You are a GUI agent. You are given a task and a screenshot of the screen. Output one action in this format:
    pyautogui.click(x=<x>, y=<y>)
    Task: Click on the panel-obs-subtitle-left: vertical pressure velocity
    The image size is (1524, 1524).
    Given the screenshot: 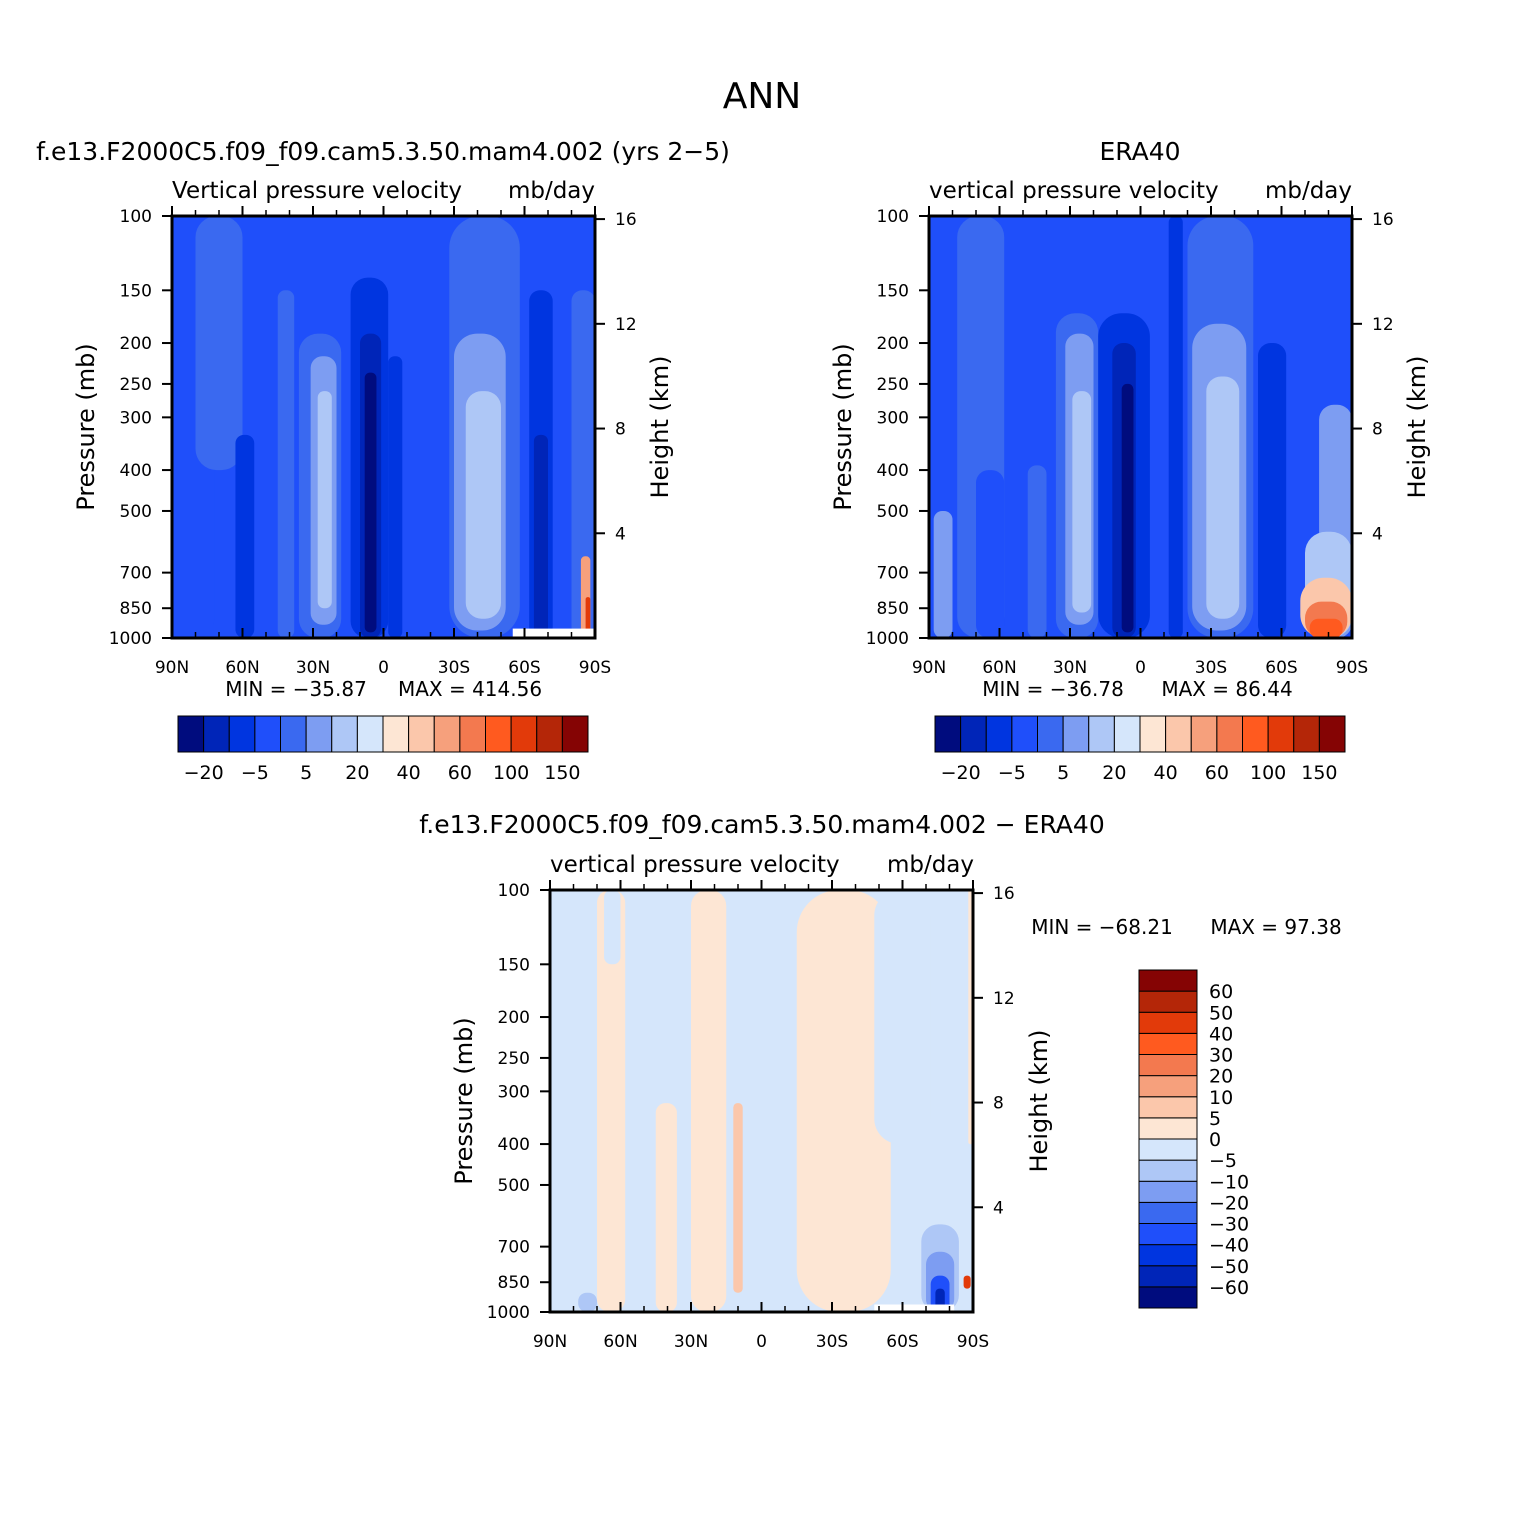 What is the action you would take?
    pyautogui.click(x=1074, y=191)
    